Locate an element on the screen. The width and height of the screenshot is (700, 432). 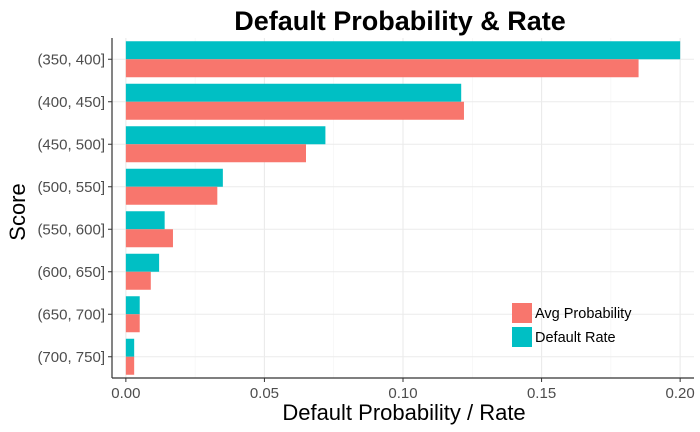
x-tick-label: 0.20 is located at coordinates (680, 393).